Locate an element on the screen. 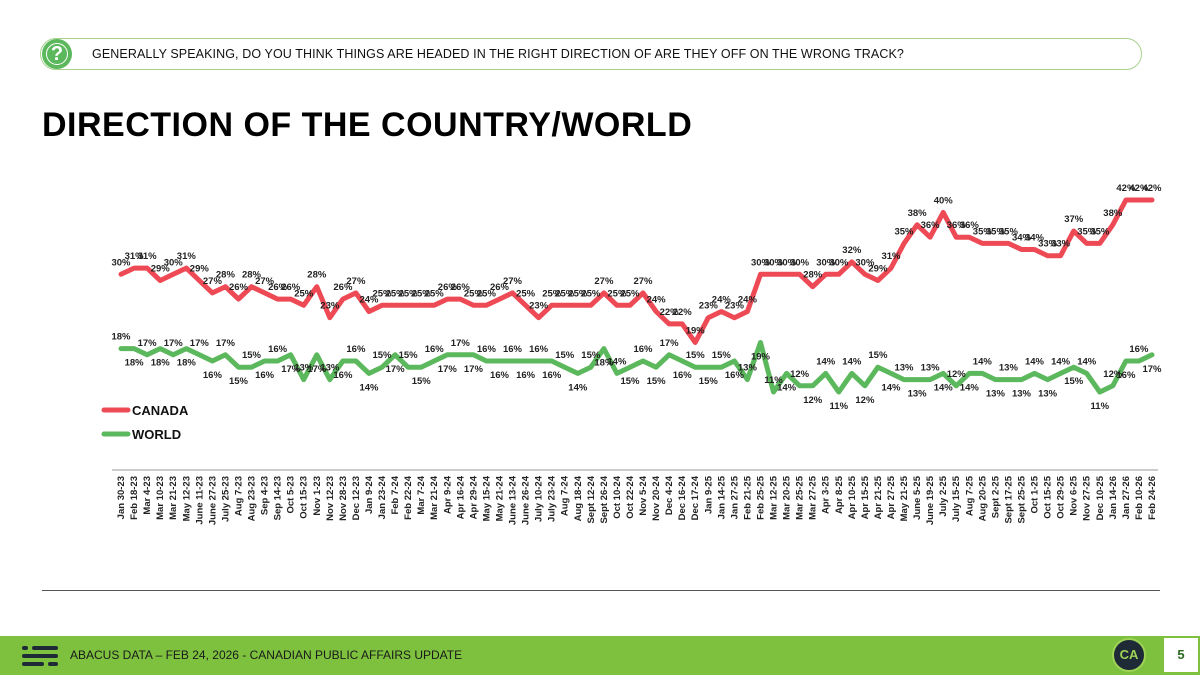 The width and height of the screenshot is (1200, 675). world-data-label: 11% is located at coordinates (1100, 406).